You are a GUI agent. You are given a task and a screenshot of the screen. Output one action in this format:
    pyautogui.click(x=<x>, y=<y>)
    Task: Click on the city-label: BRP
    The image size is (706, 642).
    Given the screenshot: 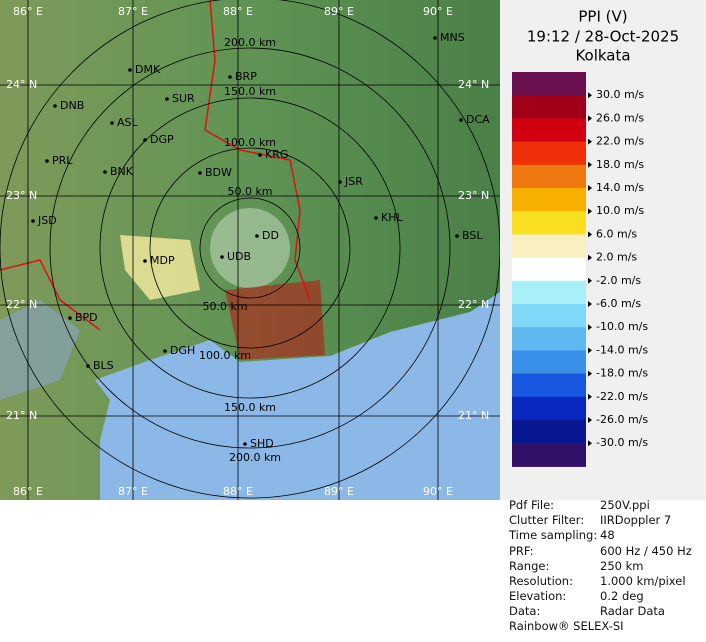 What is the action you would take?
    pyautogui.click(x=246, y=76)
    